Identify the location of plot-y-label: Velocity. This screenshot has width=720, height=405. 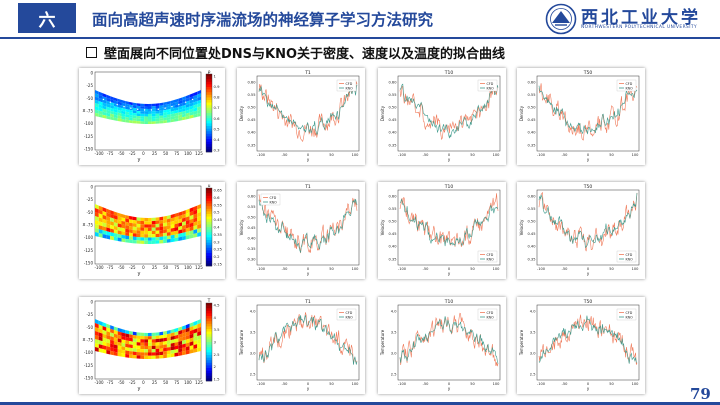
(241, 227).